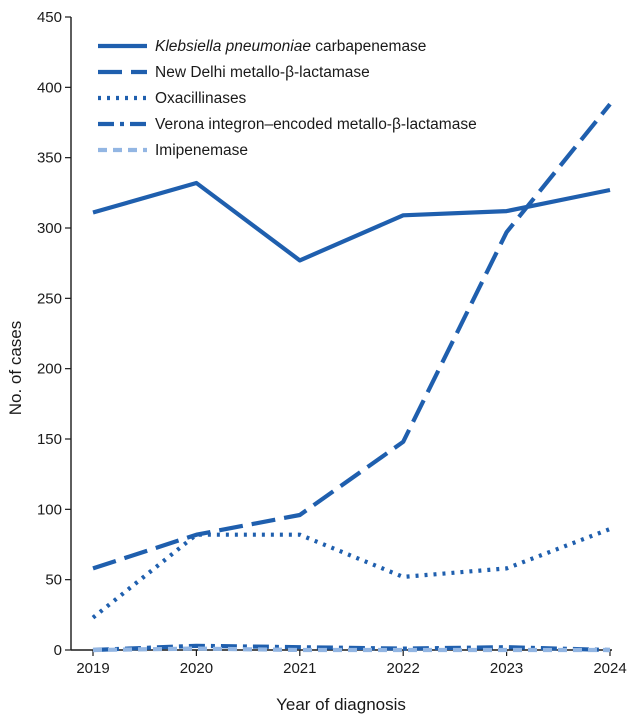 The image size is (635, 721). Describe the element at coordinates (341, 704) in the screenshot. I see `x-axis-title: Year of diagnosis` at that location.